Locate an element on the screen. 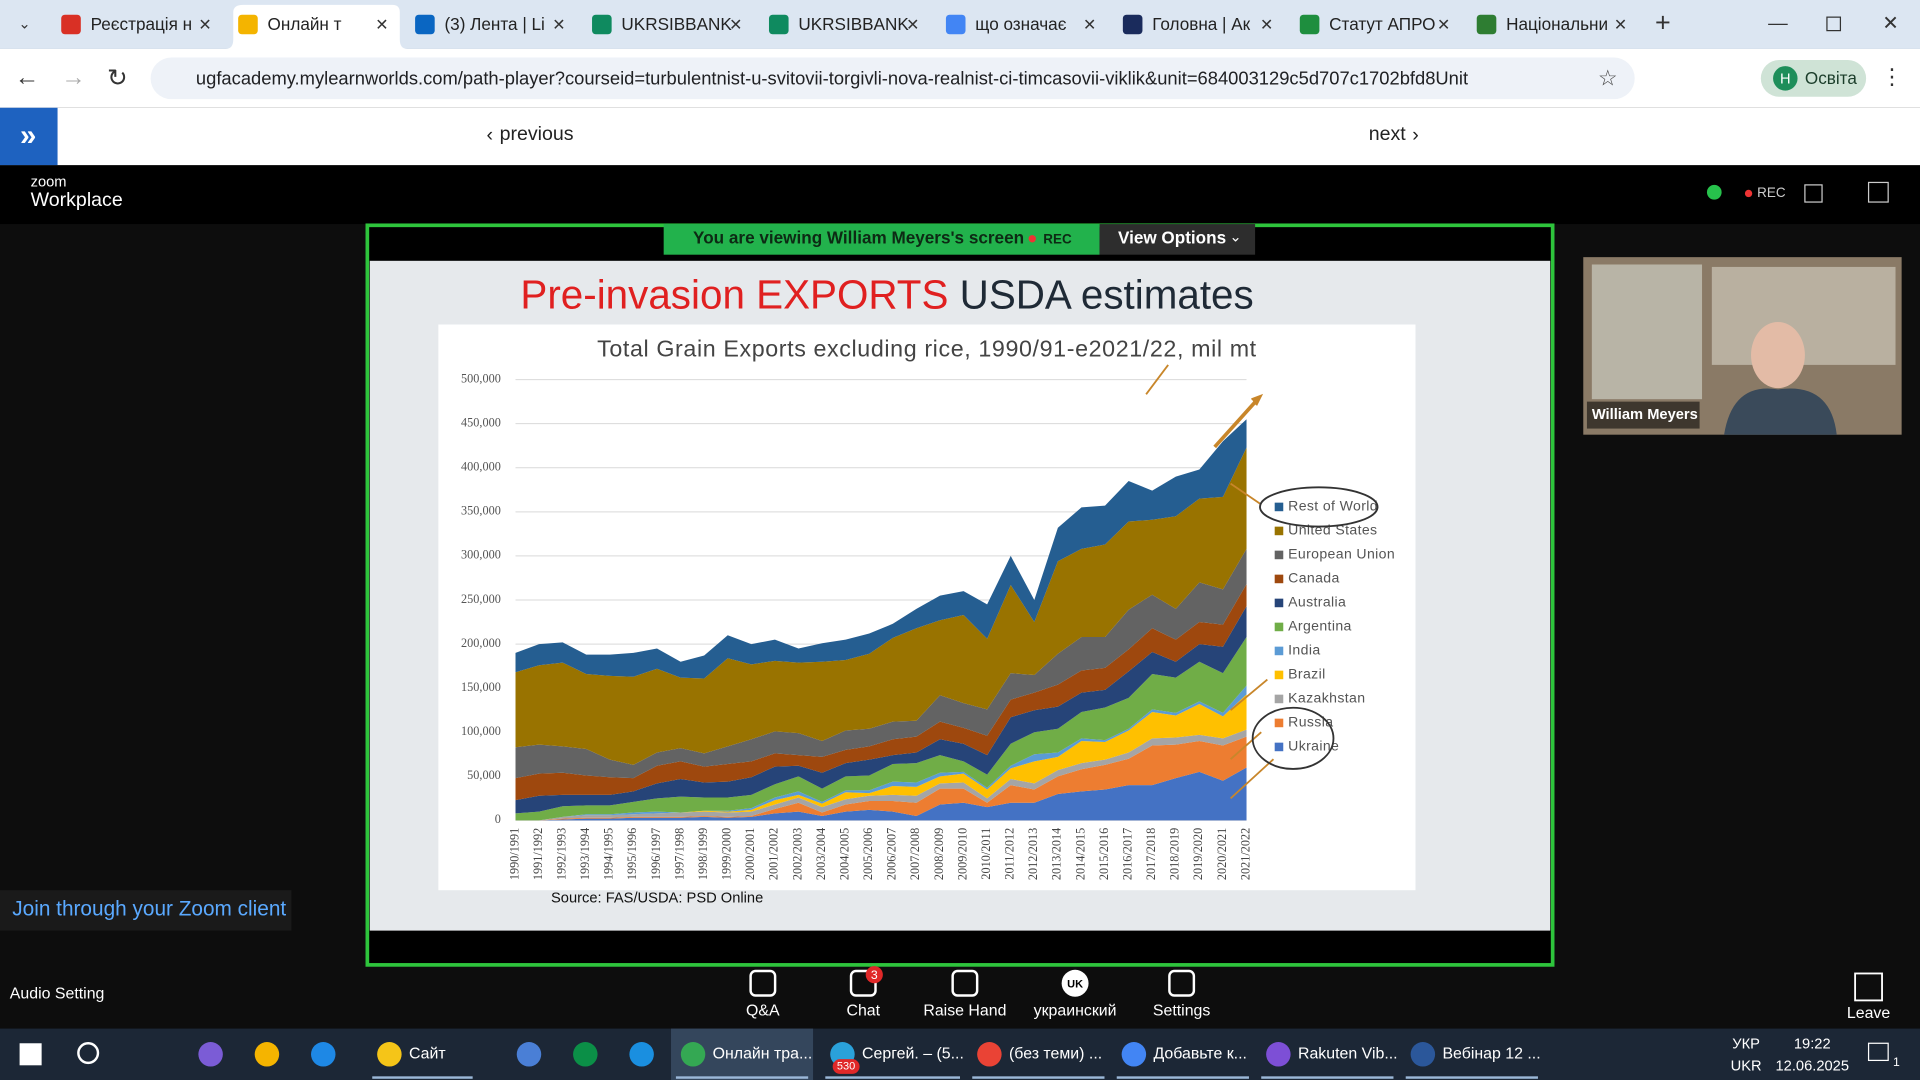 The height and width of the screenshot is (1080, 1920). toolbar-button: Chat is located at coordinates (863, 994).